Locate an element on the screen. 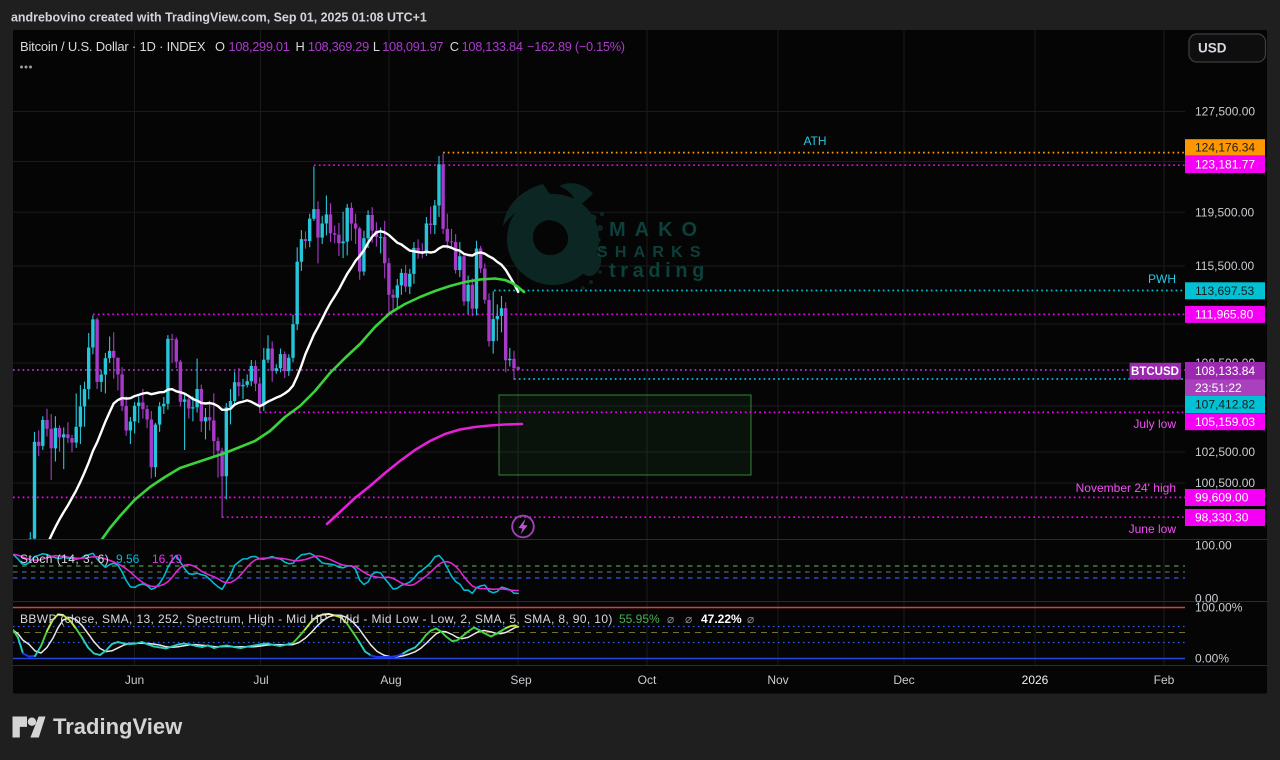  svg-text: 23:51:22 is located at coordinates (1218, 388).